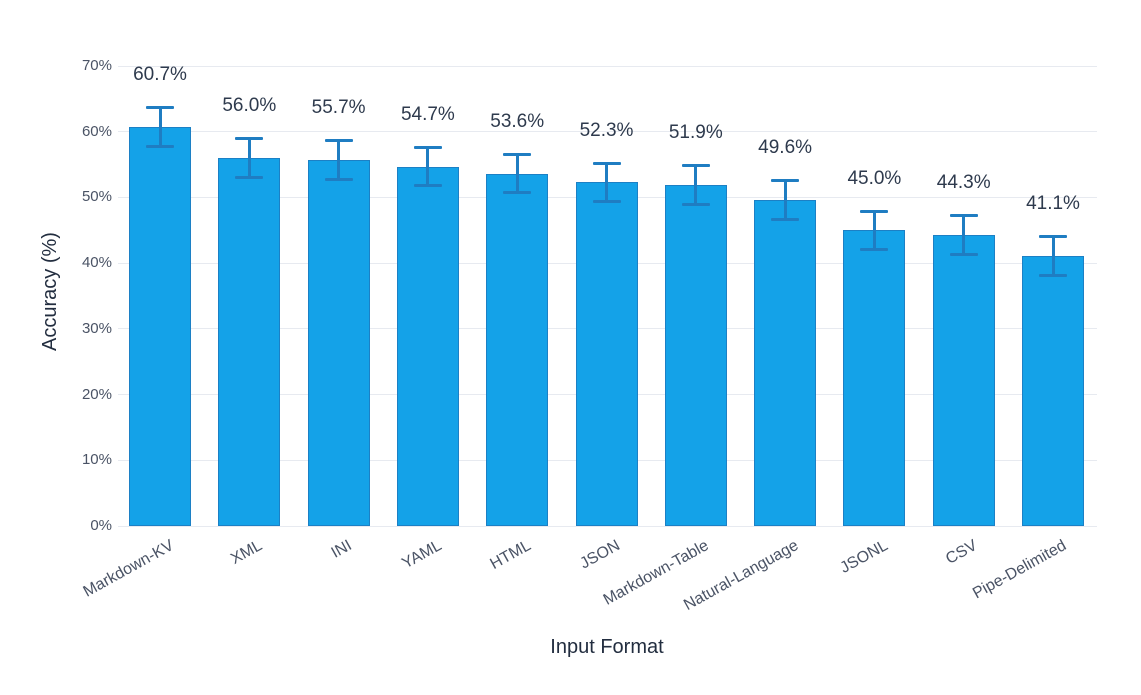 This screenshot has height=695, width=1141. I want to click on bar-CSV, so click(963, 380).